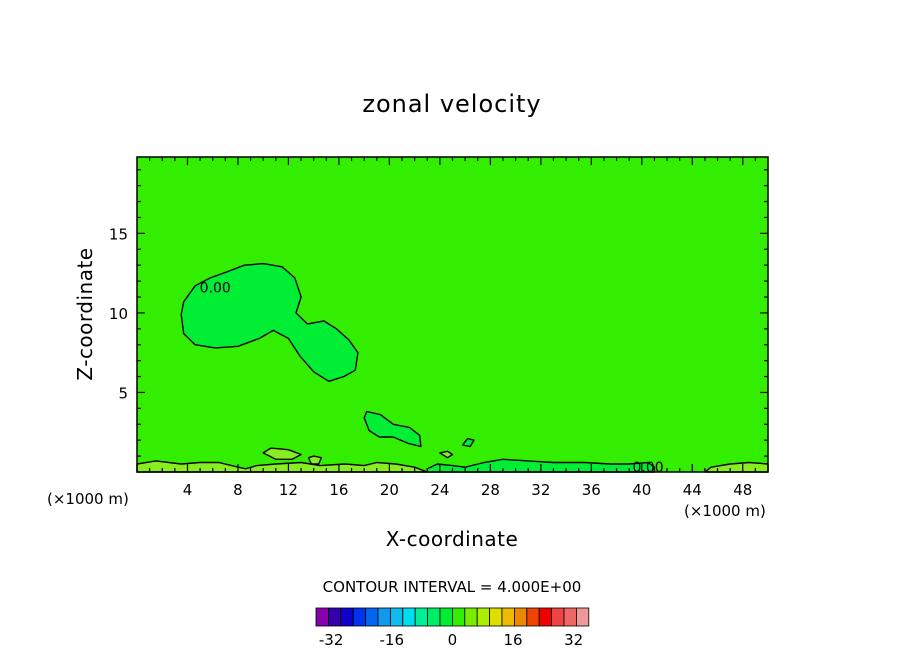 Image resolution: width=904 pixels, height=654 pixels. What do you see at coordinates (338, 490) in the screenshot?
I see `x-tick-label: 16` at bounding box center [338, 490].